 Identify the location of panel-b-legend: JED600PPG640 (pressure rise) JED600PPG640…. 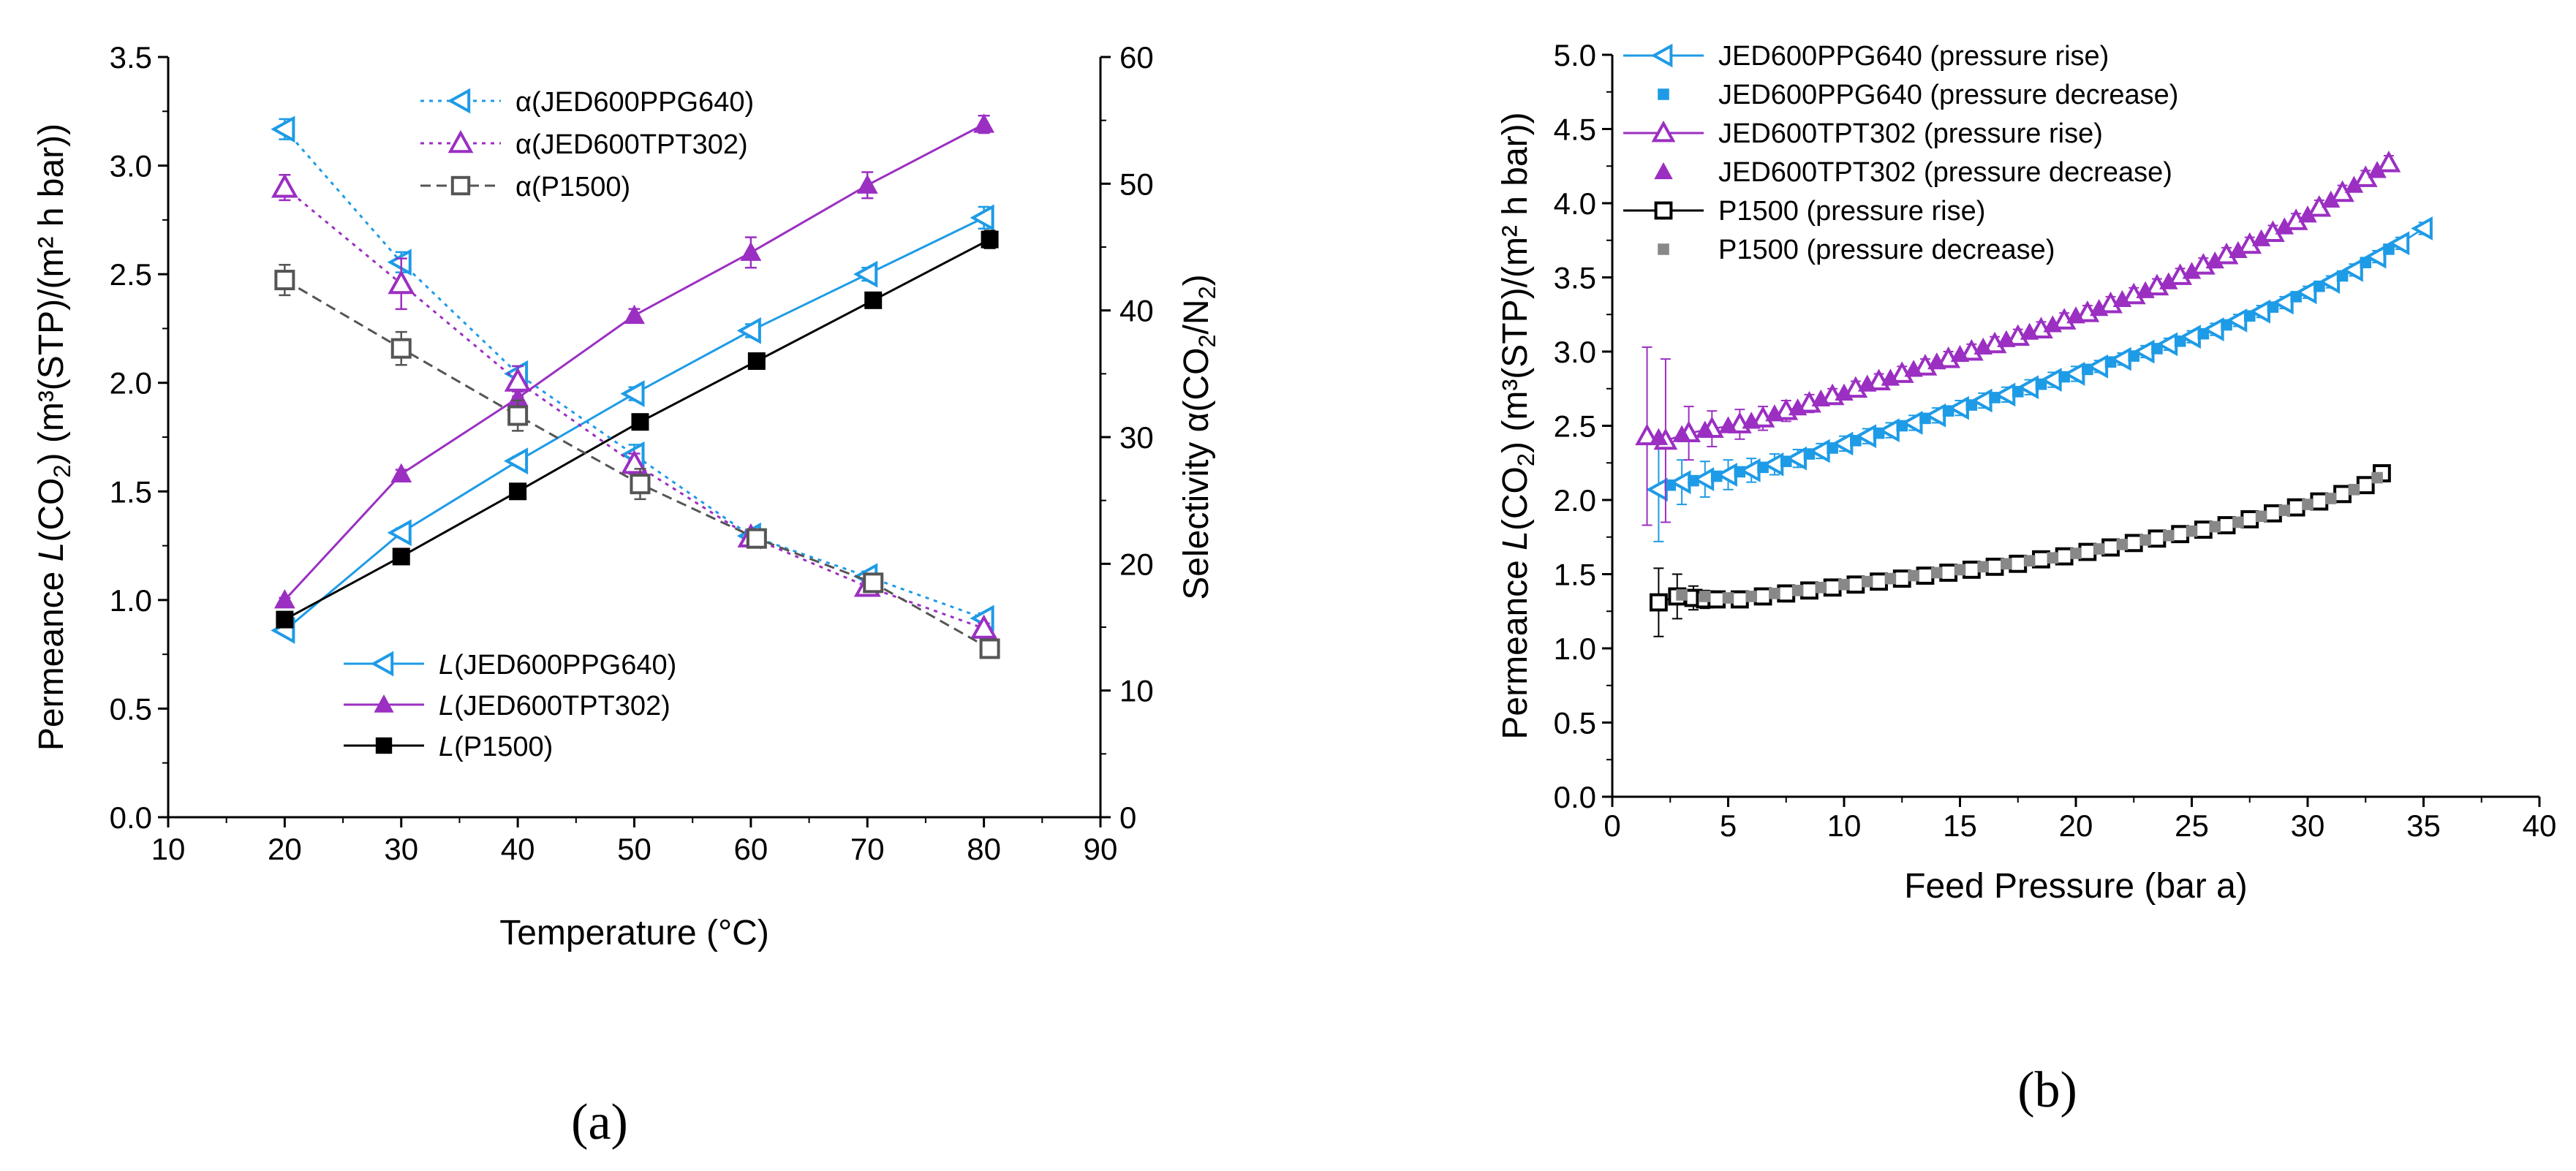
(1901, 153).